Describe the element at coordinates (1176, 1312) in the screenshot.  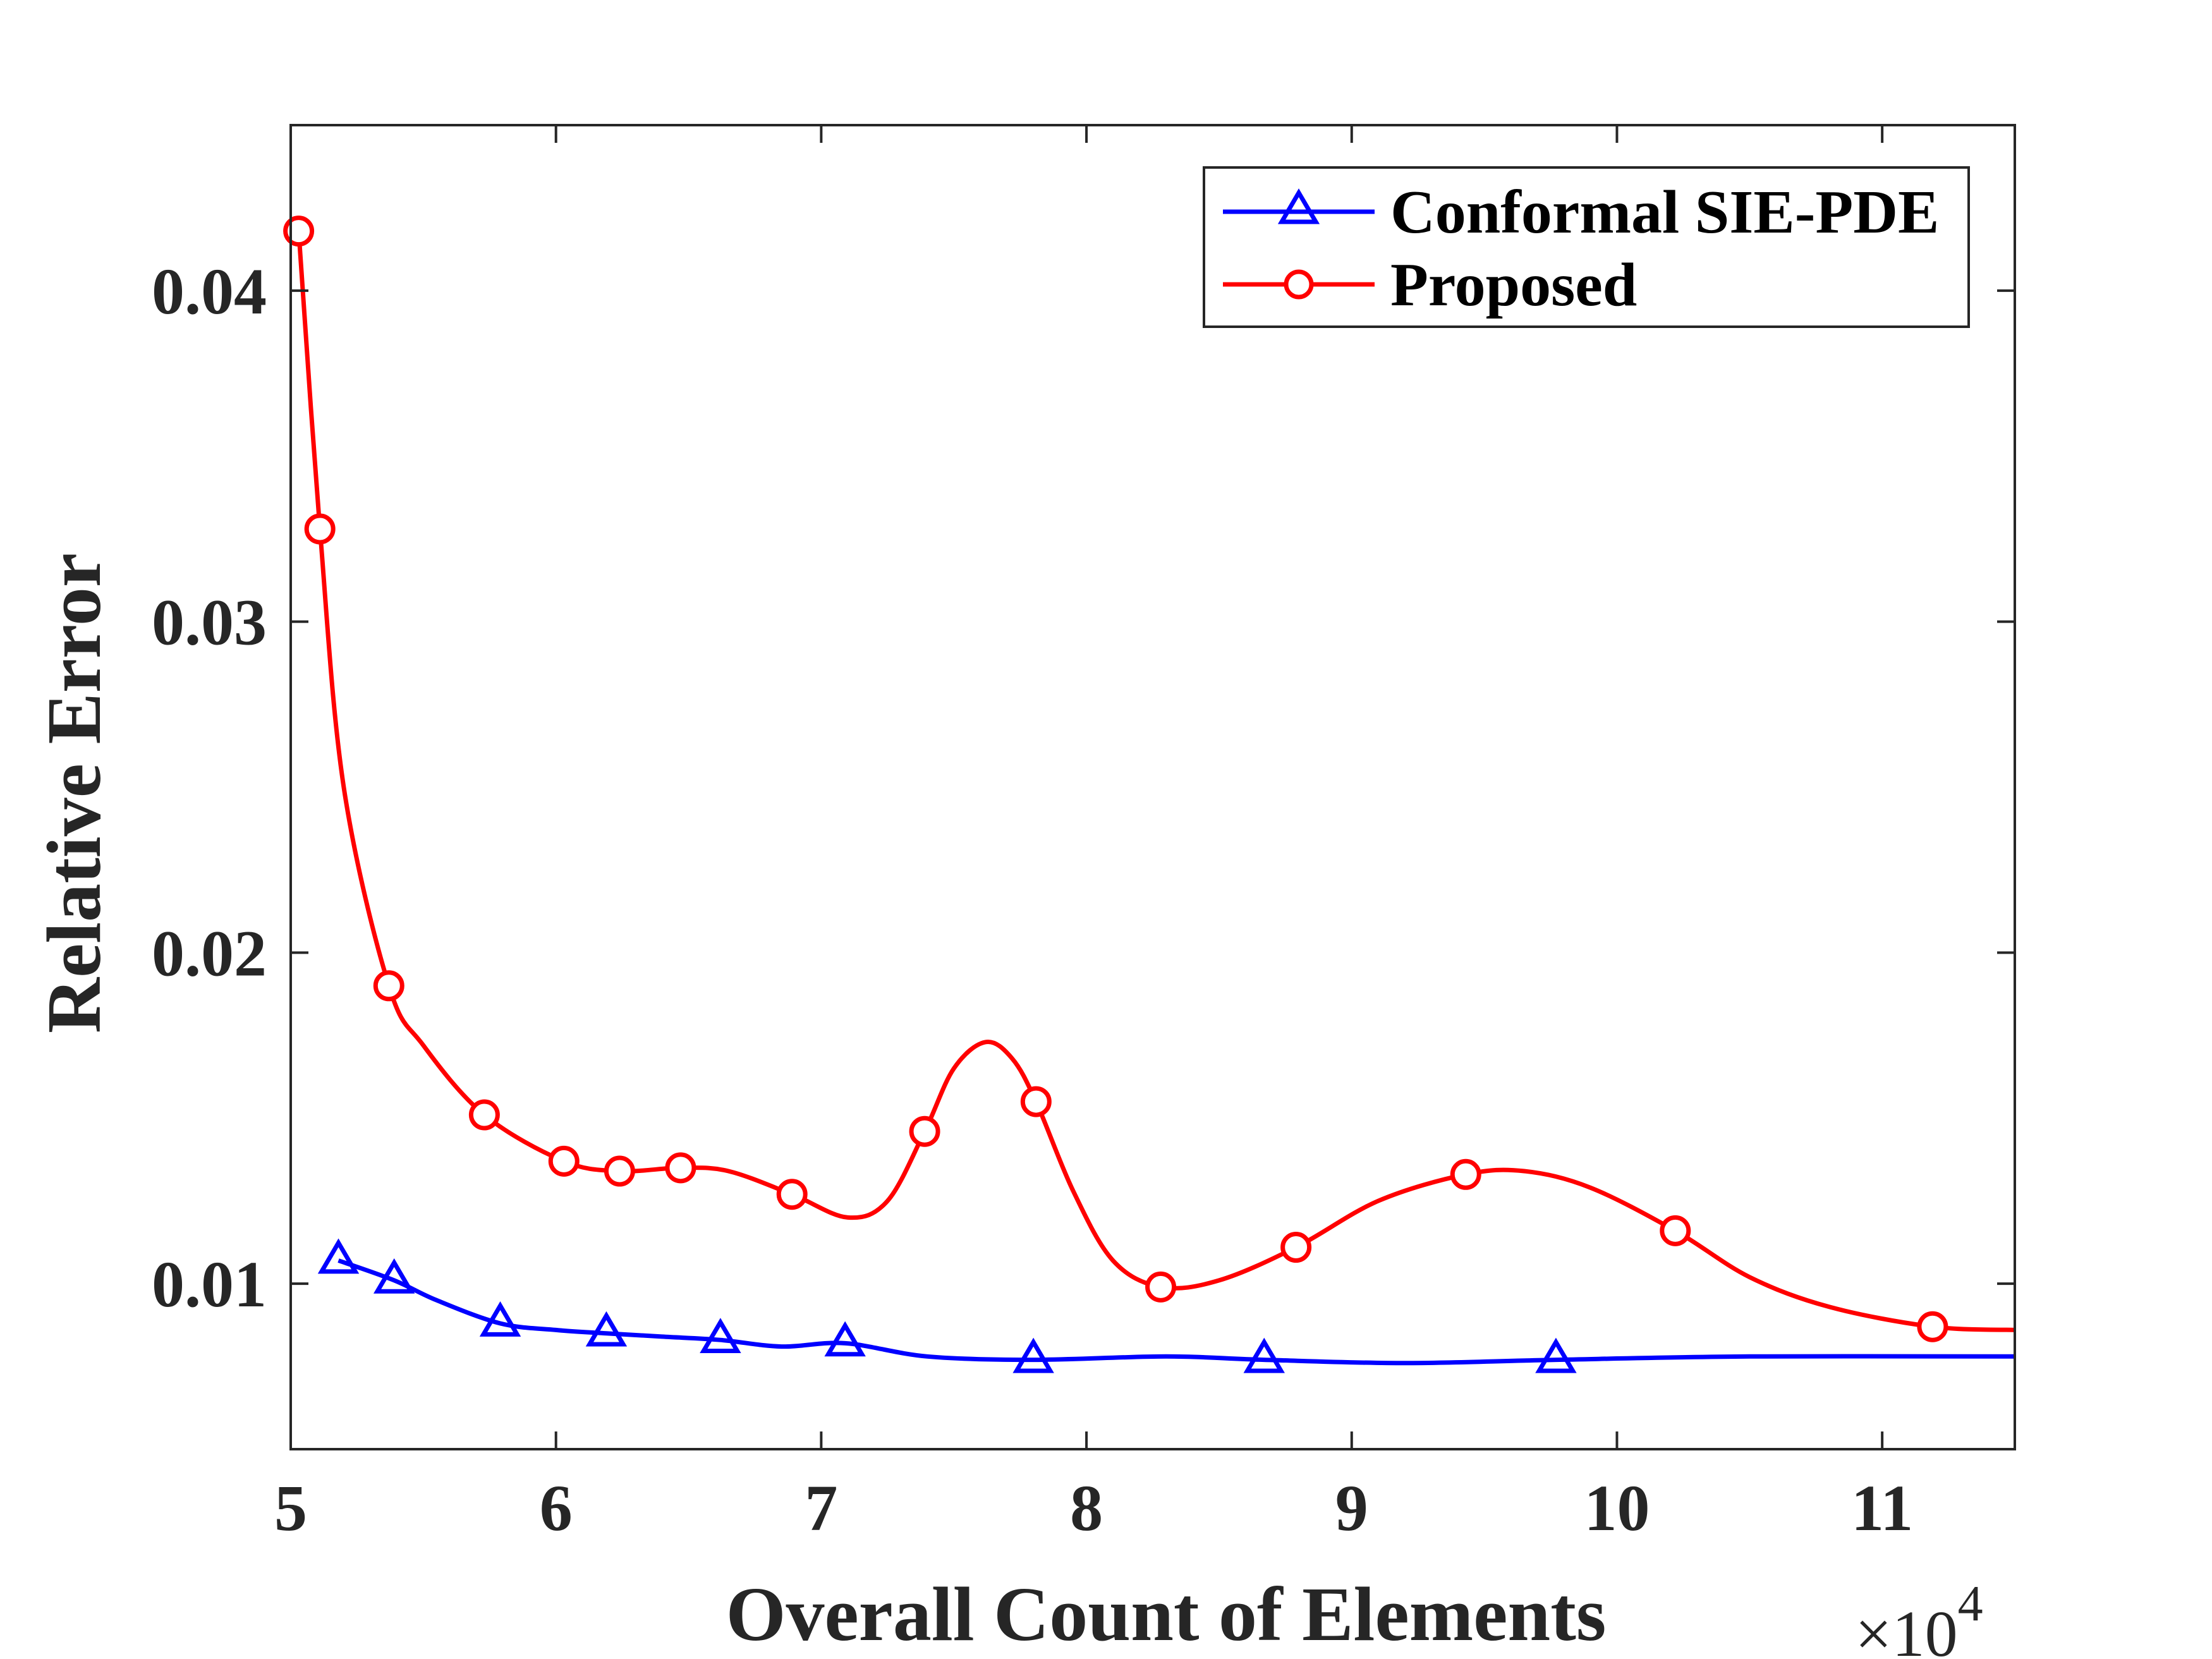
I see `series-line-conformal` at that location.